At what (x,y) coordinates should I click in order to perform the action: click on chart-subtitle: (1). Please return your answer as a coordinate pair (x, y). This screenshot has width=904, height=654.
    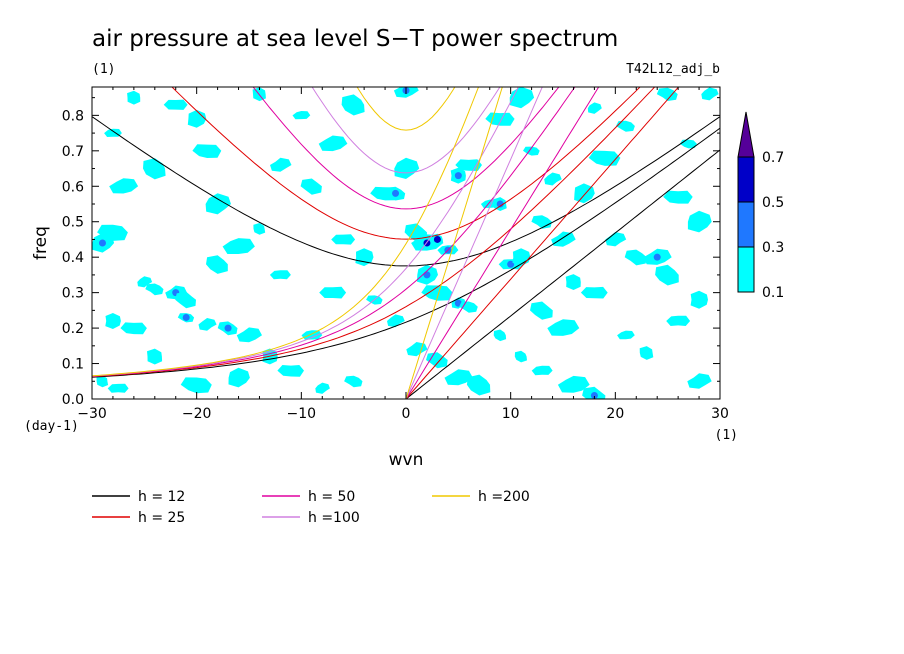
    Looking at the image, I should click on (103, 69).